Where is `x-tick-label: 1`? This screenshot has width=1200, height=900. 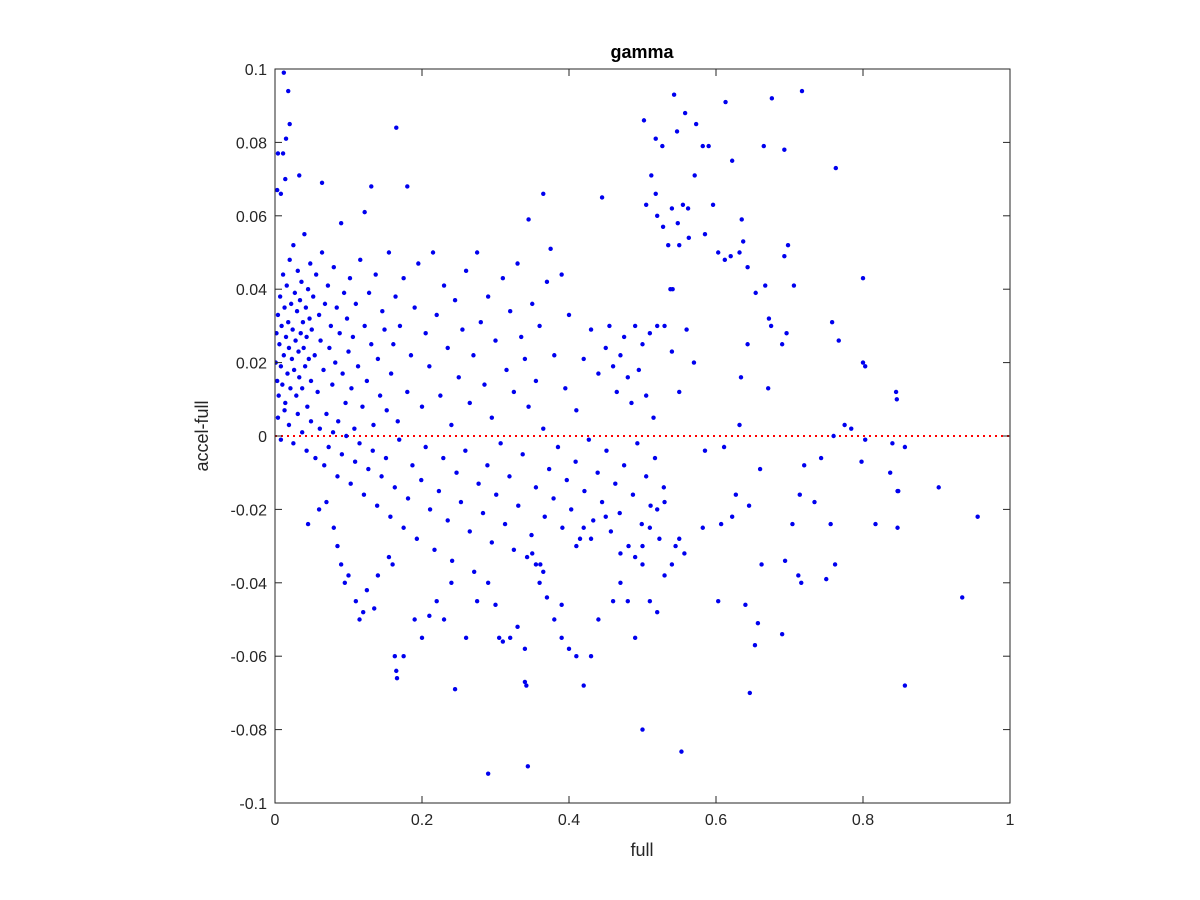 x-tick-label: 1 is located at coordinates (1010, 820).